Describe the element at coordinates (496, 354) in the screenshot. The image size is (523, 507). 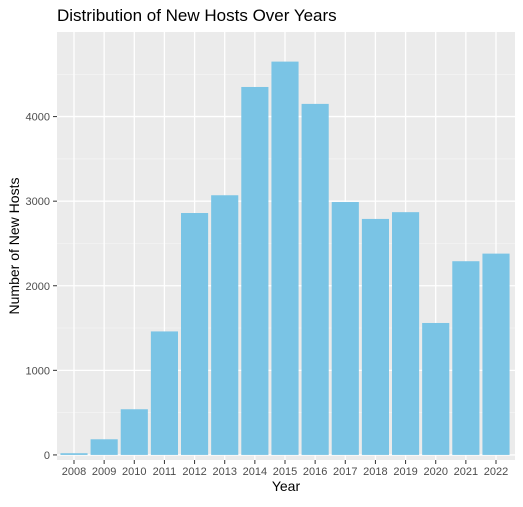
I see `bar-2022` at that location.